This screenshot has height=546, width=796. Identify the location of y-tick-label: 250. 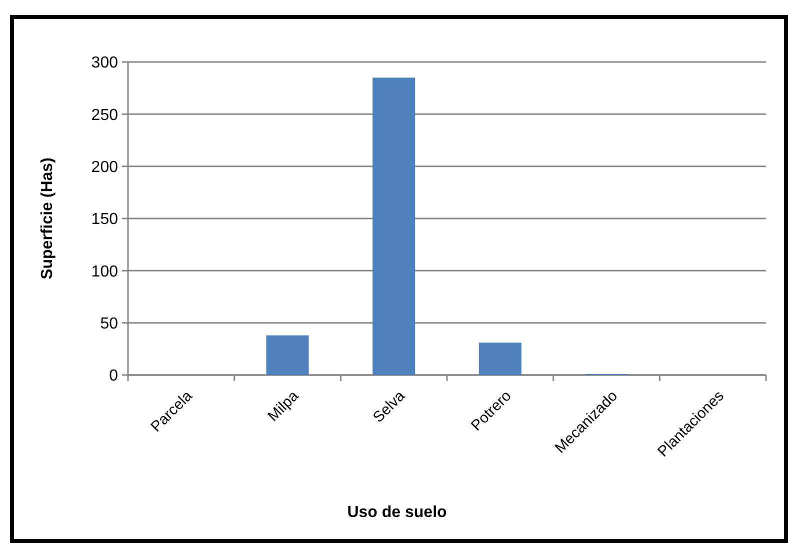
(104, 115).